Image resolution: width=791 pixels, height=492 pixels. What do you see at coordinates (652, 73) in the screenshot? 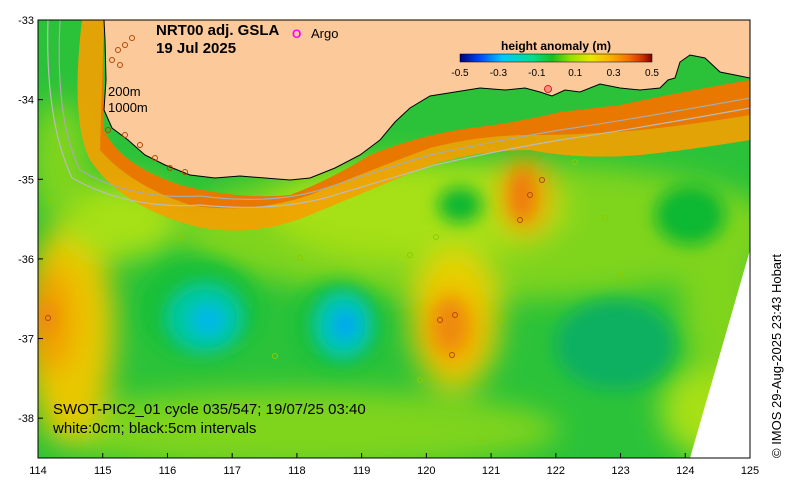
I see `colorbar-tick-label: 0.5` at bounding box center [652, 73].